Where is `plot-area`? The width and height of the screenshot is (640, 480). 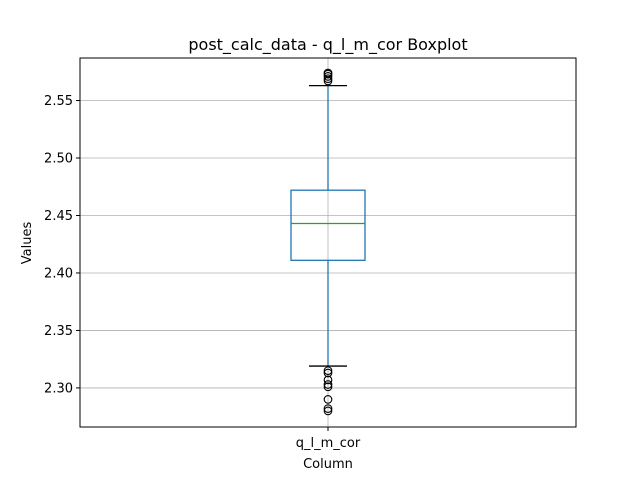 plot-area is located at coordinates (328, 242).